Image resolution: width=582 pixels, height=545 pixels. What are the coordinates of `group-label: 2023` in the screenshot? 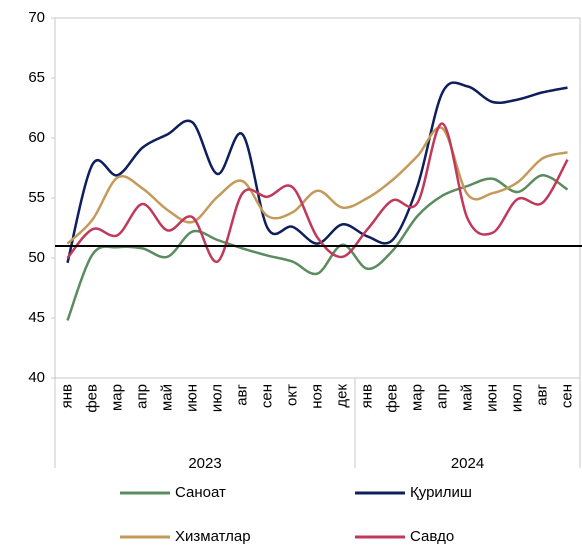 It's located at (204, 463).